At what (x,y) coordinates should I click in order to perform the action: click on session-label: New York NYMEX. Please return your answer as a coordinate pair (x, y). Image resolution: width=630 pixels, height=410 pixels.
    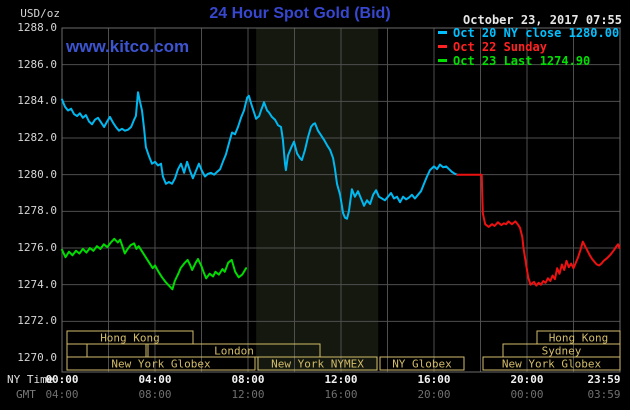
    Looking at the image, I should click on (317, 364).